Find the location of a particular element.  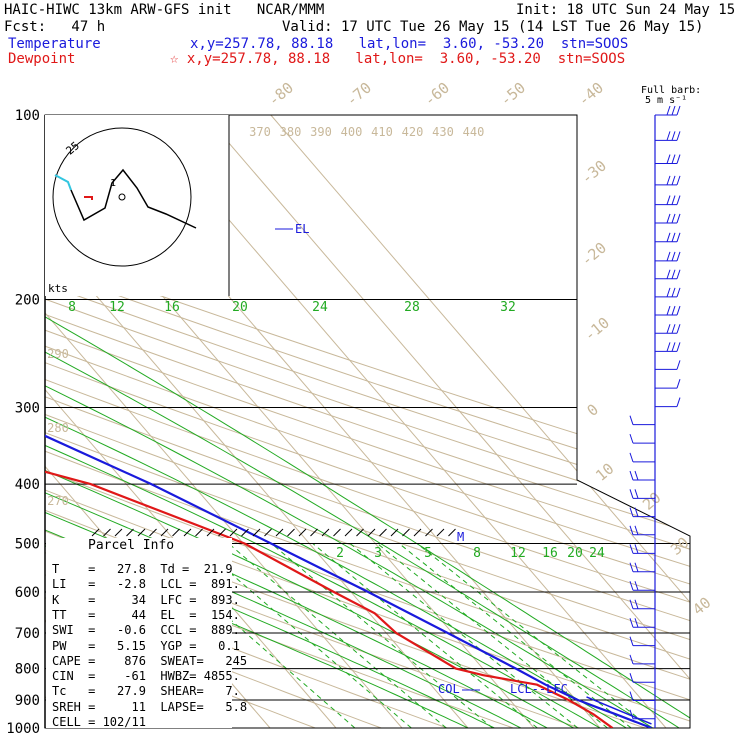

pressure-tick-label: 1000 is located at coordinates (23, 729).